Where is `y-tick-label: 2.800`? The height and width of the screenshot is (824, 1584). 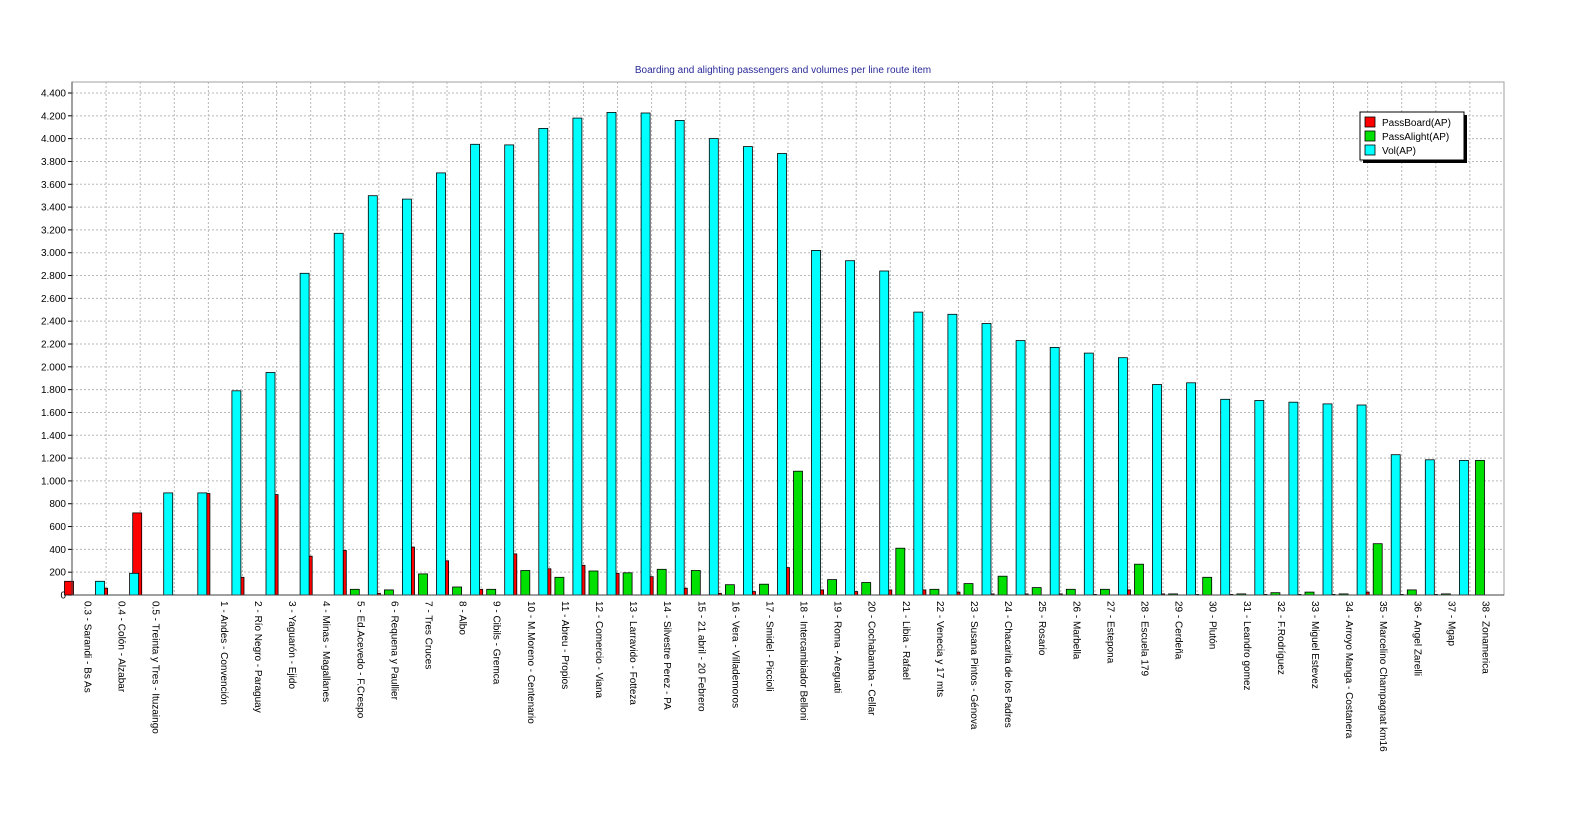 y-tick-label: 2.800 is located at coordinates (53, 276).